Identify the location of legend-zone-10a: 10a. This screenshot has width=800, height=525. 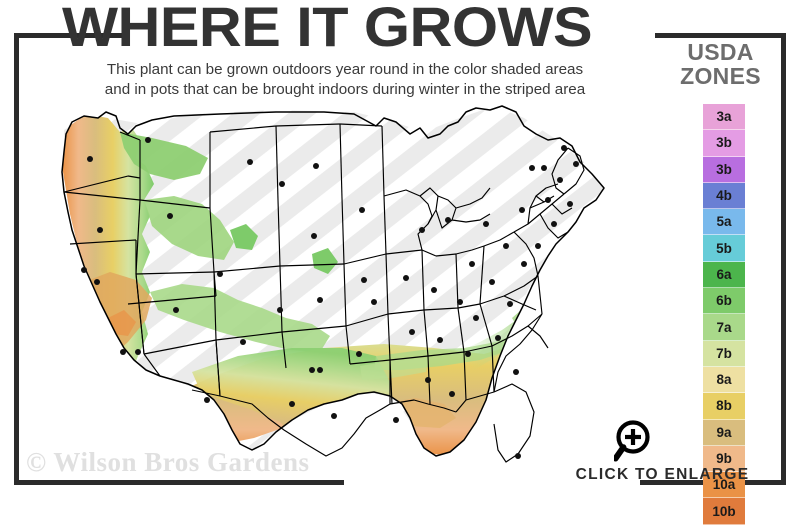
(724, 485).